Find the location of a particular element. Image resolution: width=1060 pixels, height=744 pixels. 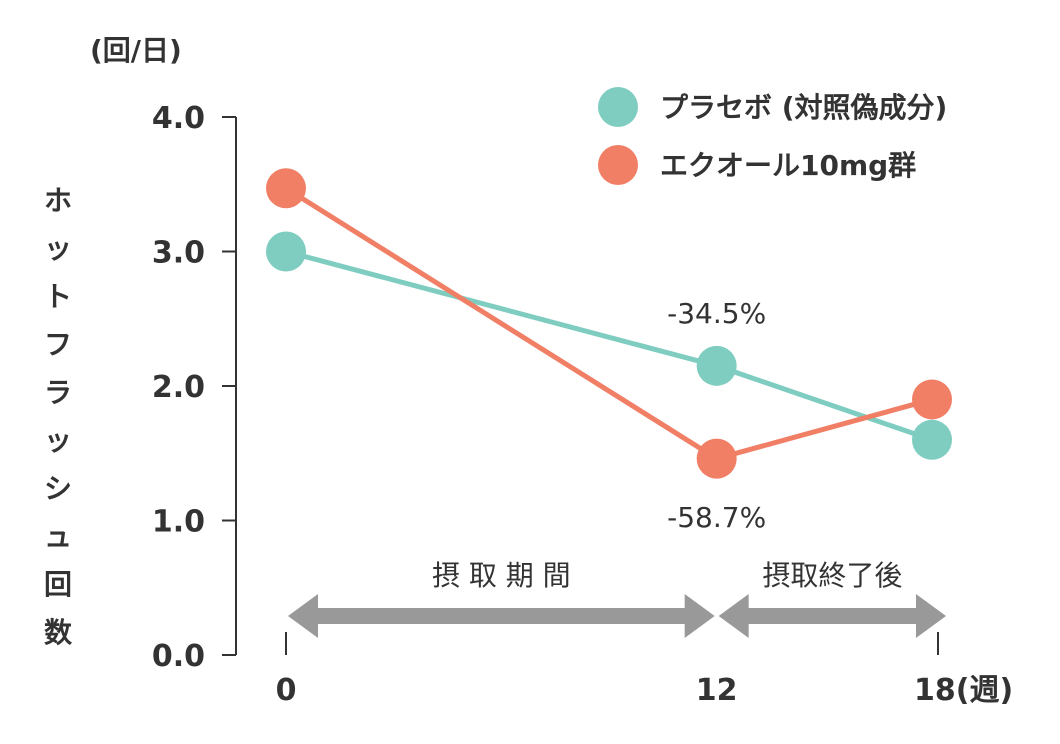

period-label: 摂 取 期 間 is located at coordinates (501, 575).